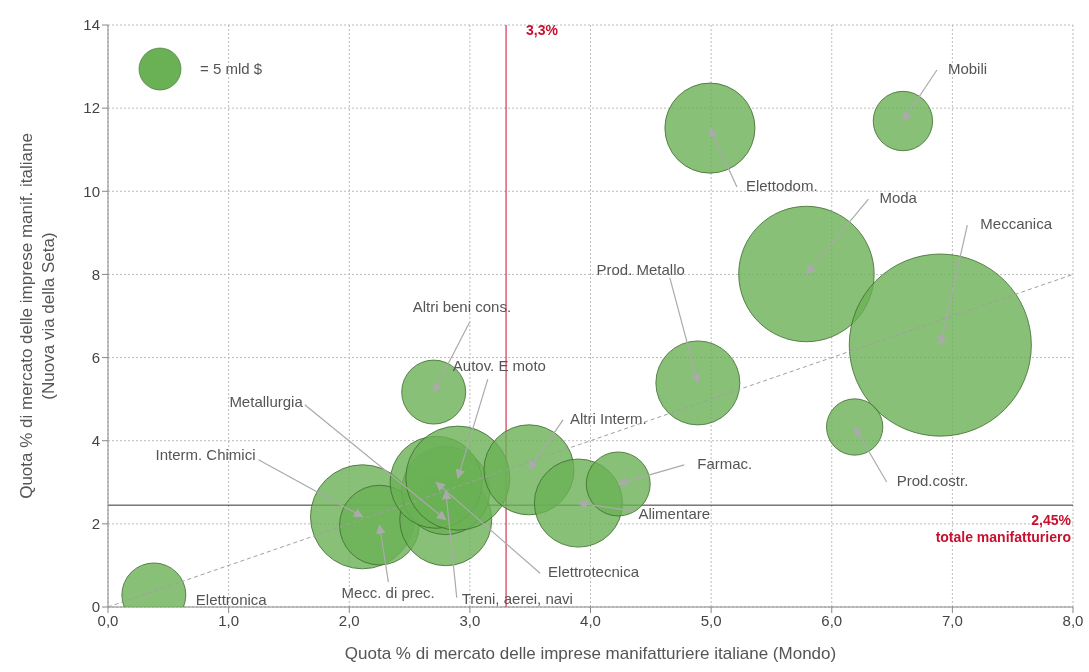 The width and height of the screenshot is (1089, 672). What do you see at coordinates (1073, 620) in the screenshot?
I see `x-tick-label: 8,0` at bounding box center [1073, 620].